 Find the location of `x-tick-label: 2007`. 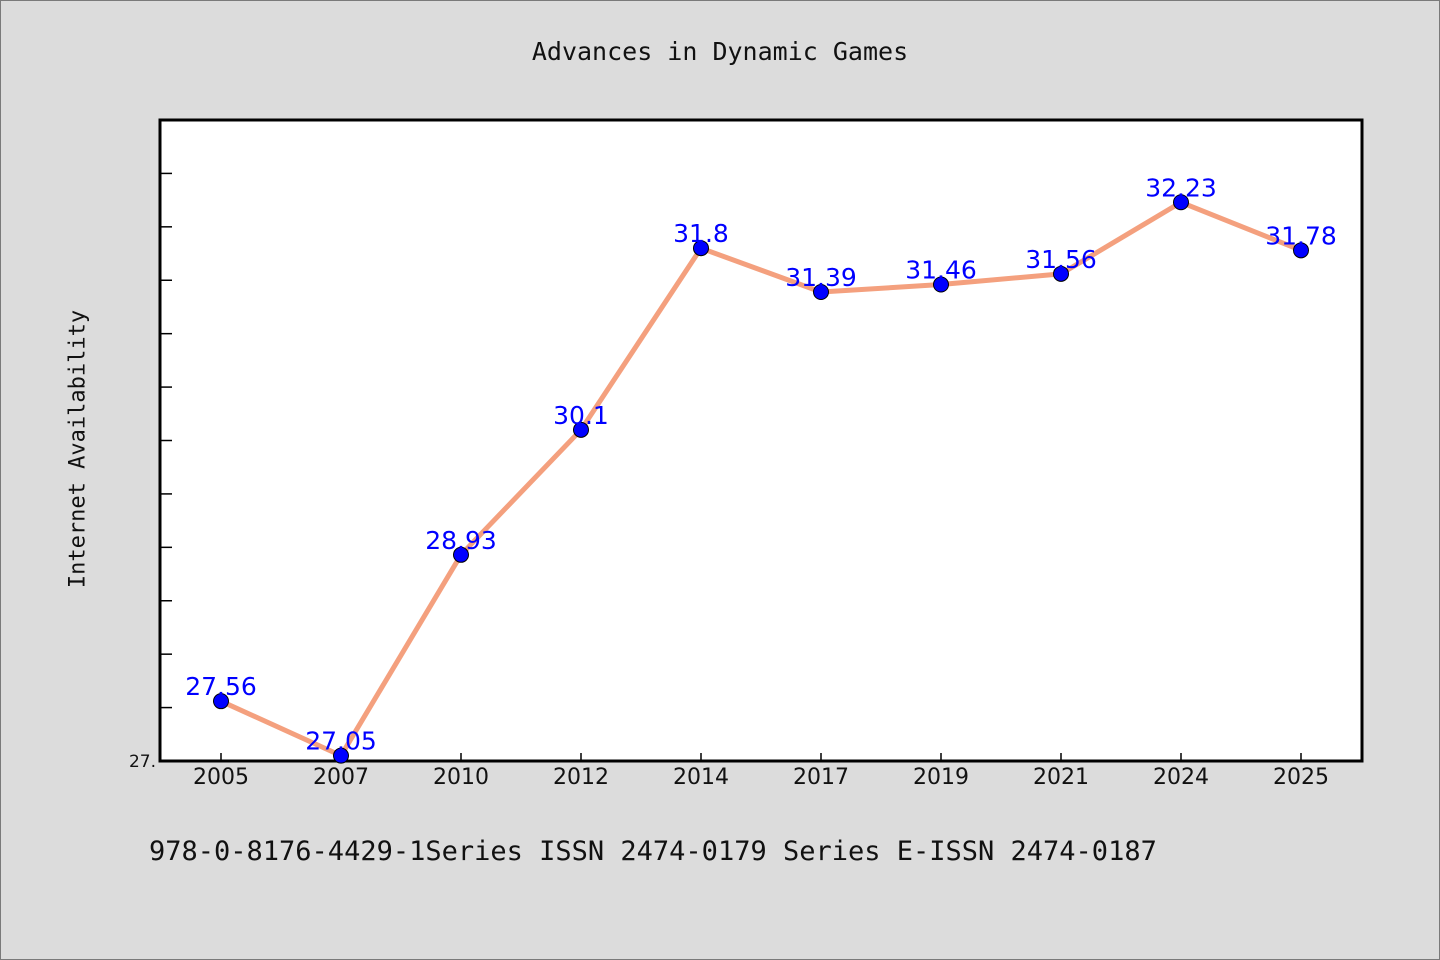

x-tick-label: 2007 is located at coordinates (341, 777).